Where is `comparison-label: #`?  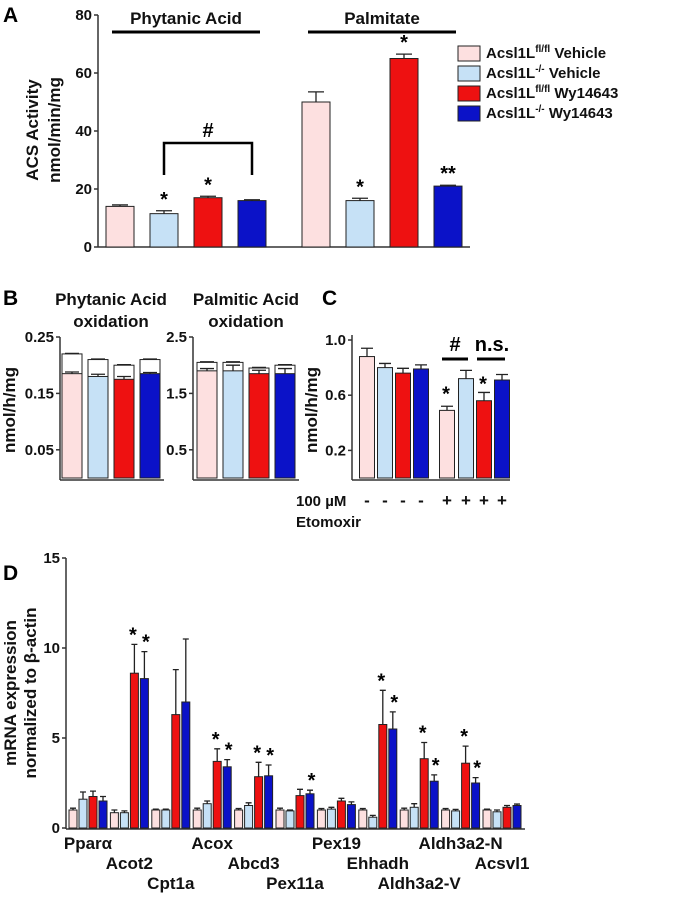
comparison-label: # is located at coordinates (454, 345).